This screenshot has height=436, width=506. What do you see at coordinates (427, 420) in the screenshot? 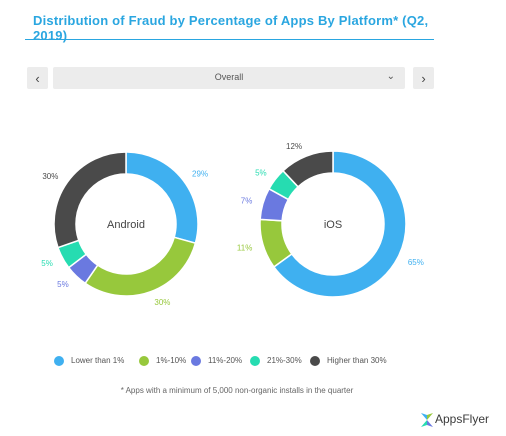
I see `appsflyer-logo-icon` at bounding box center [427, 420].